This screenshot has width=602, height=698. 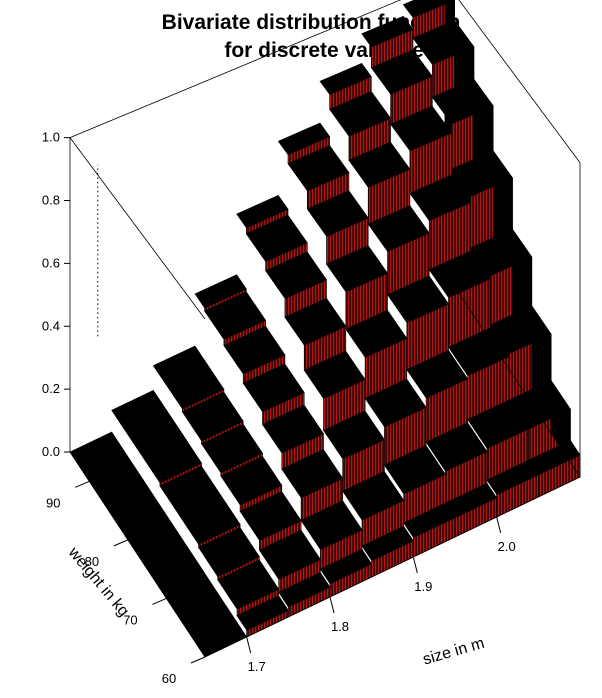 I want to click on z-tick-label: 0.0, so click(x=51, y=451).